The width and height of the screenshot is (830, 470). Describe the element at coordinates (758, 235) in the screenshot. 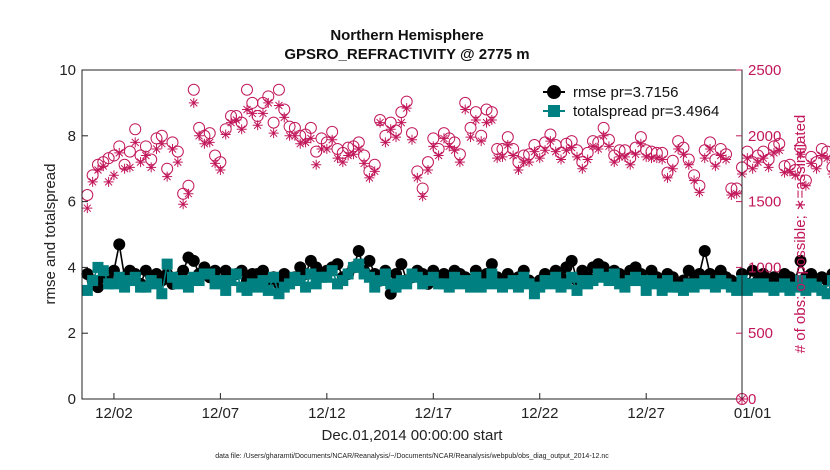

I see `y-axis-right: 0 500 1000 1500 2000 2500` at that location.